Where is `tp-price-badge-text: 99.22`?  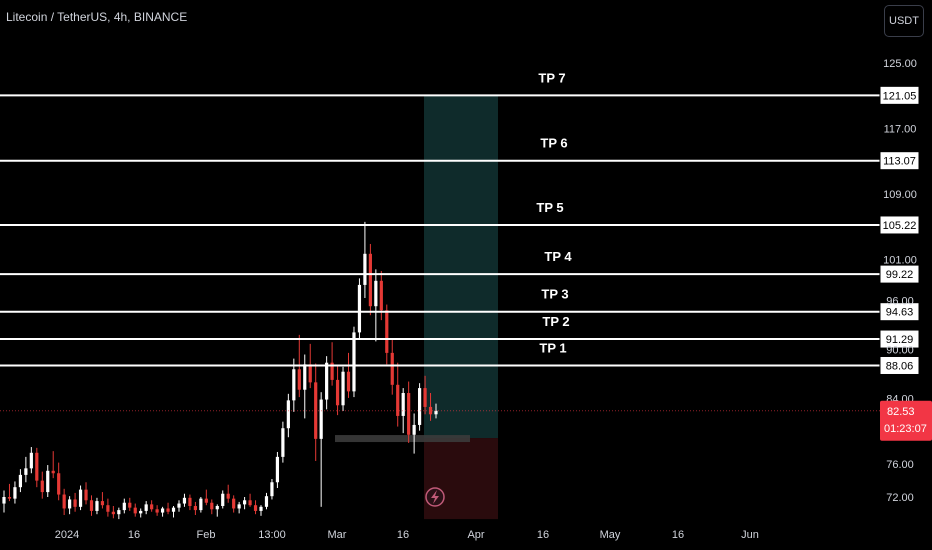 tp-price-badge-text: 99.22 is located at coordinates (900, 275).